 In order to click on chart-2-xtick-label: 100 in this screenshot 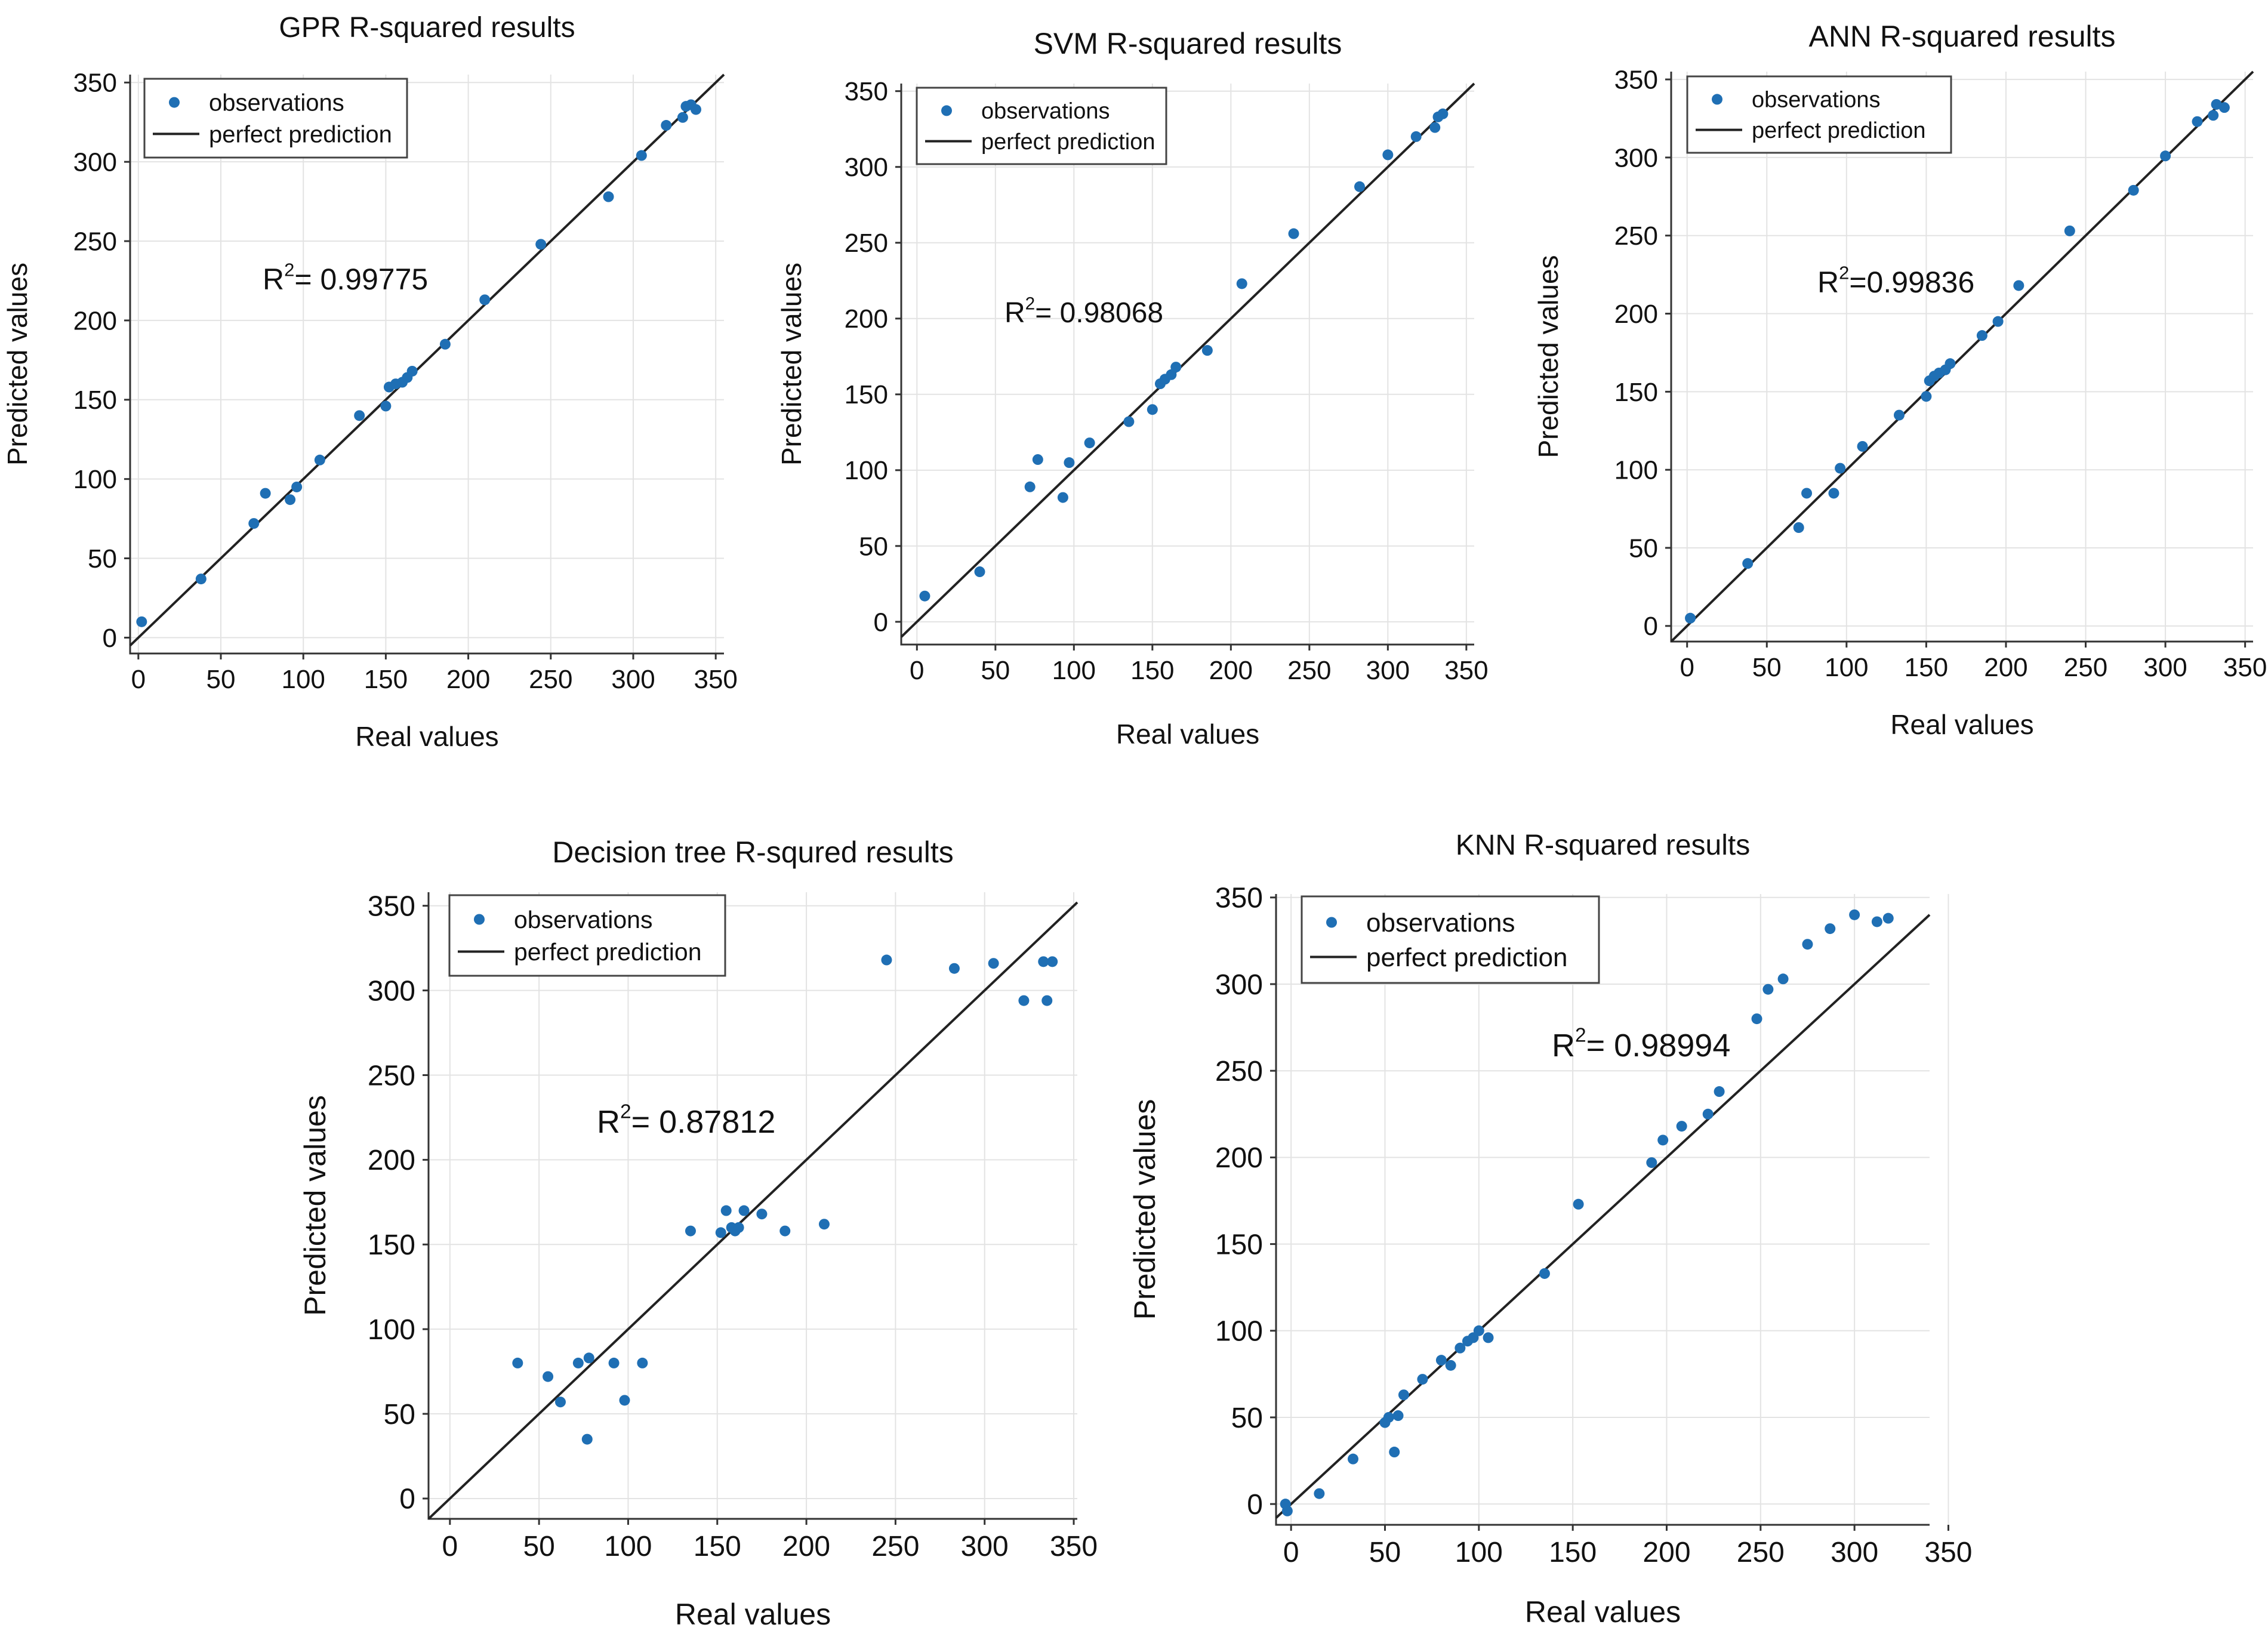, I will do `click(1074, 670)`.